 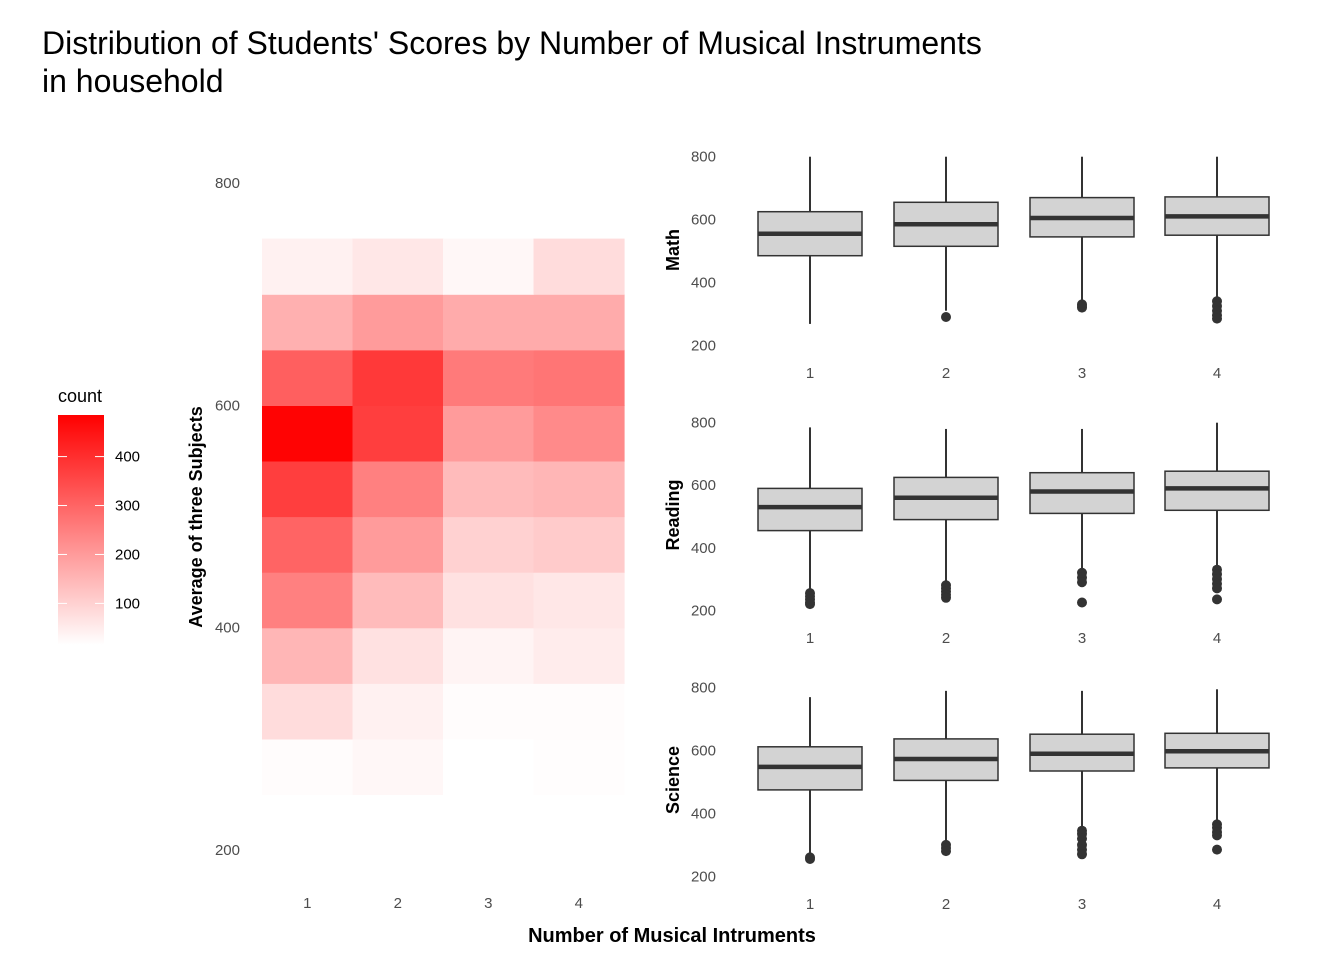 What do you see at coordinates (966, 265) in the screenshot?
I see `boxplot-panel-math: Math 200 400 600 800 1 2 3 4` at bounding box center [966, 265].